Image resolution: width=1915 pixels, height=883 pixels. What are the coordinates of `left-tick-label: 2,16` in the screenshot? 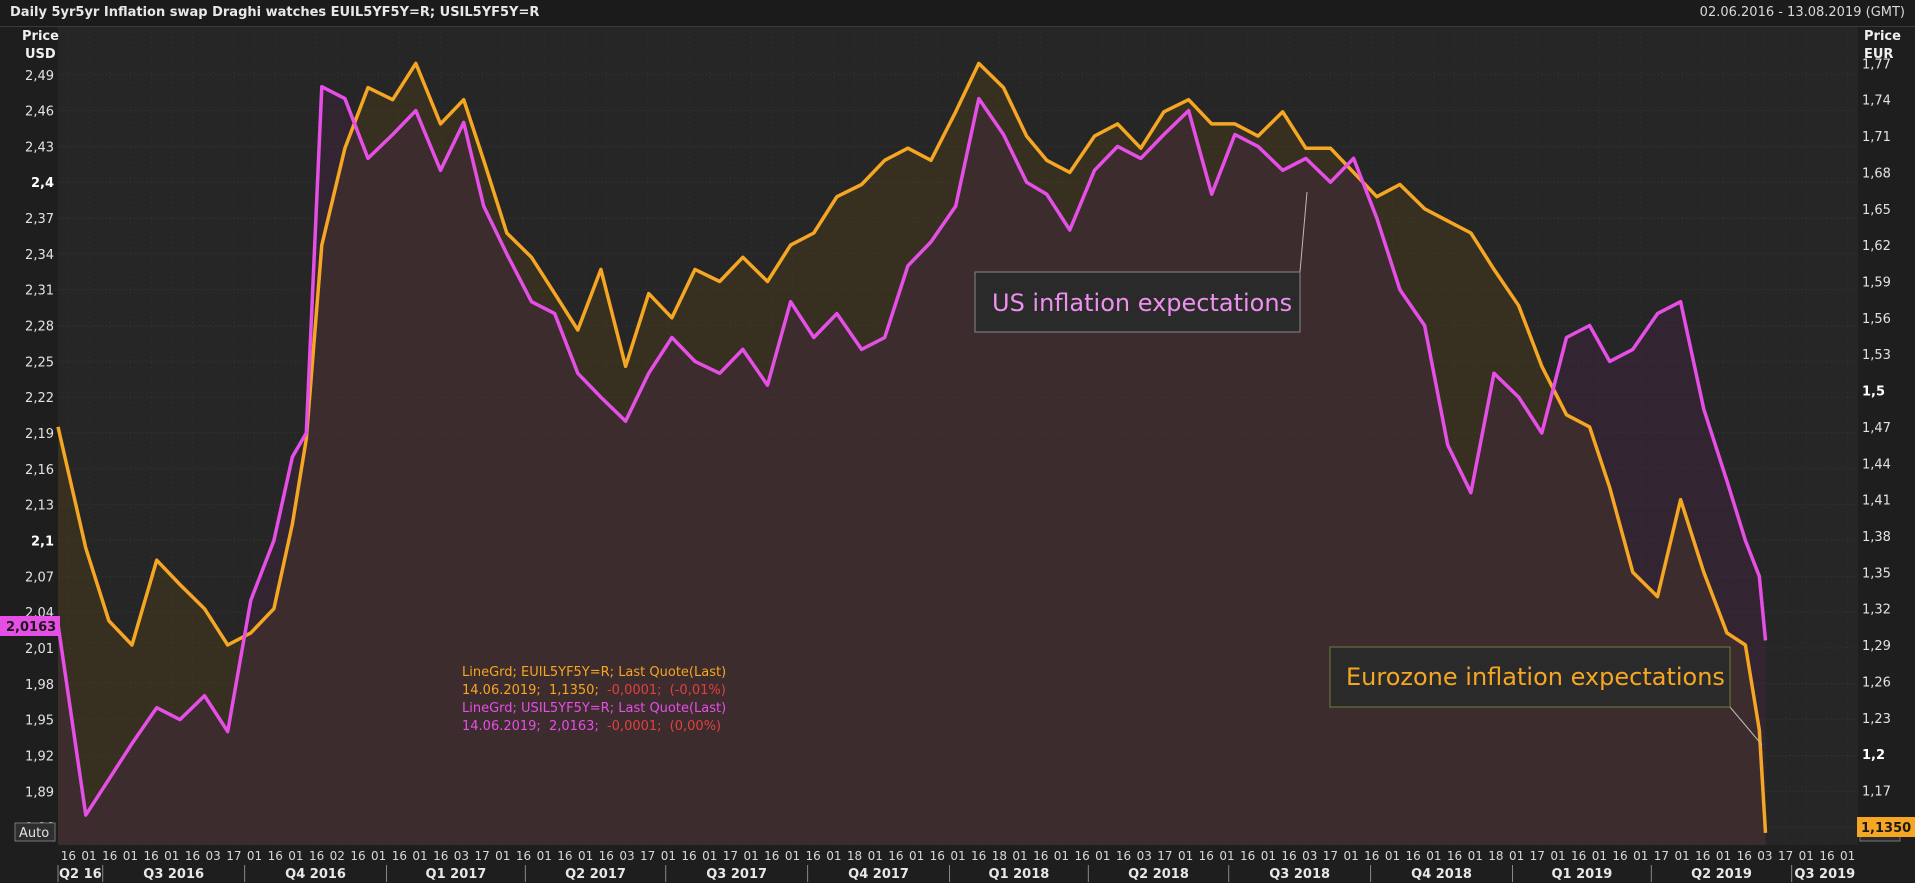 It's located at (39, 470).